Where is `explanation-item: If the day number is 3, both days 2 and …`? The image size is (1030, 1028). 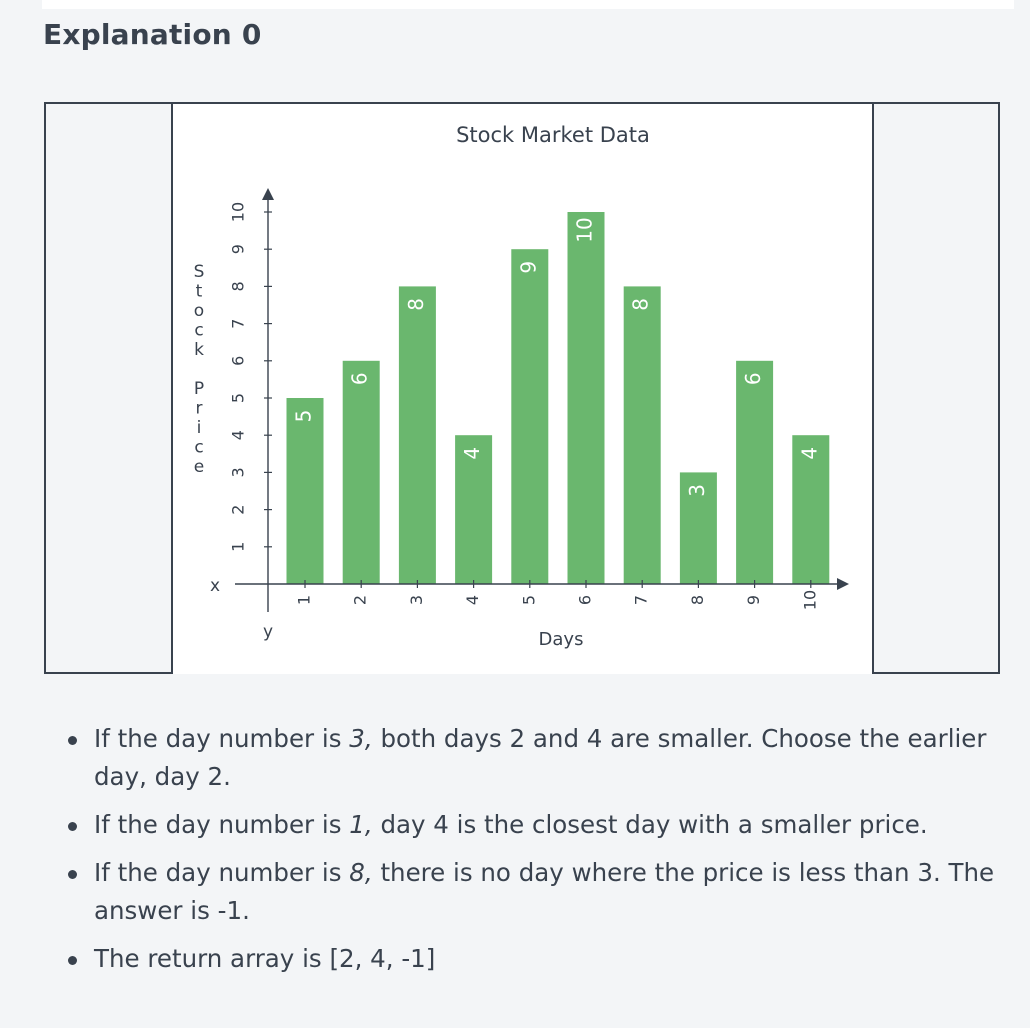
explanation-item: If the day number is 3, both days 2 and … is located at coordinates (532, 758).